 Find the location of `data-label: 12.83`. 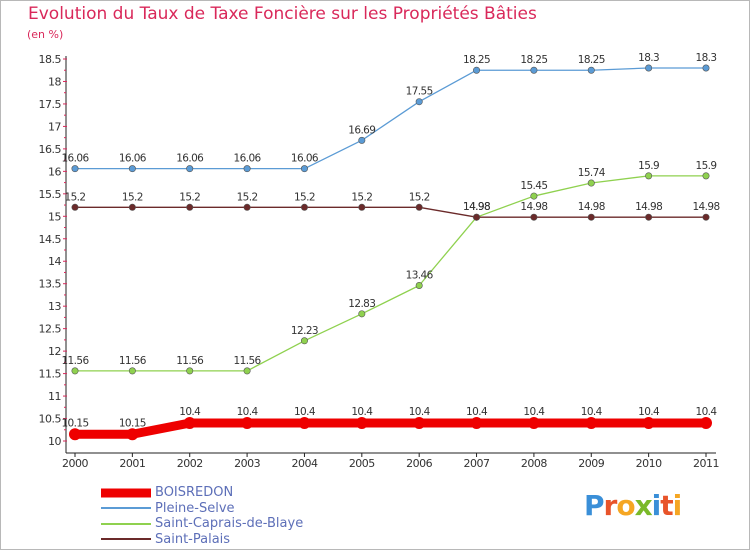

data-label: 12.83 is located at coordinates (361, 304).